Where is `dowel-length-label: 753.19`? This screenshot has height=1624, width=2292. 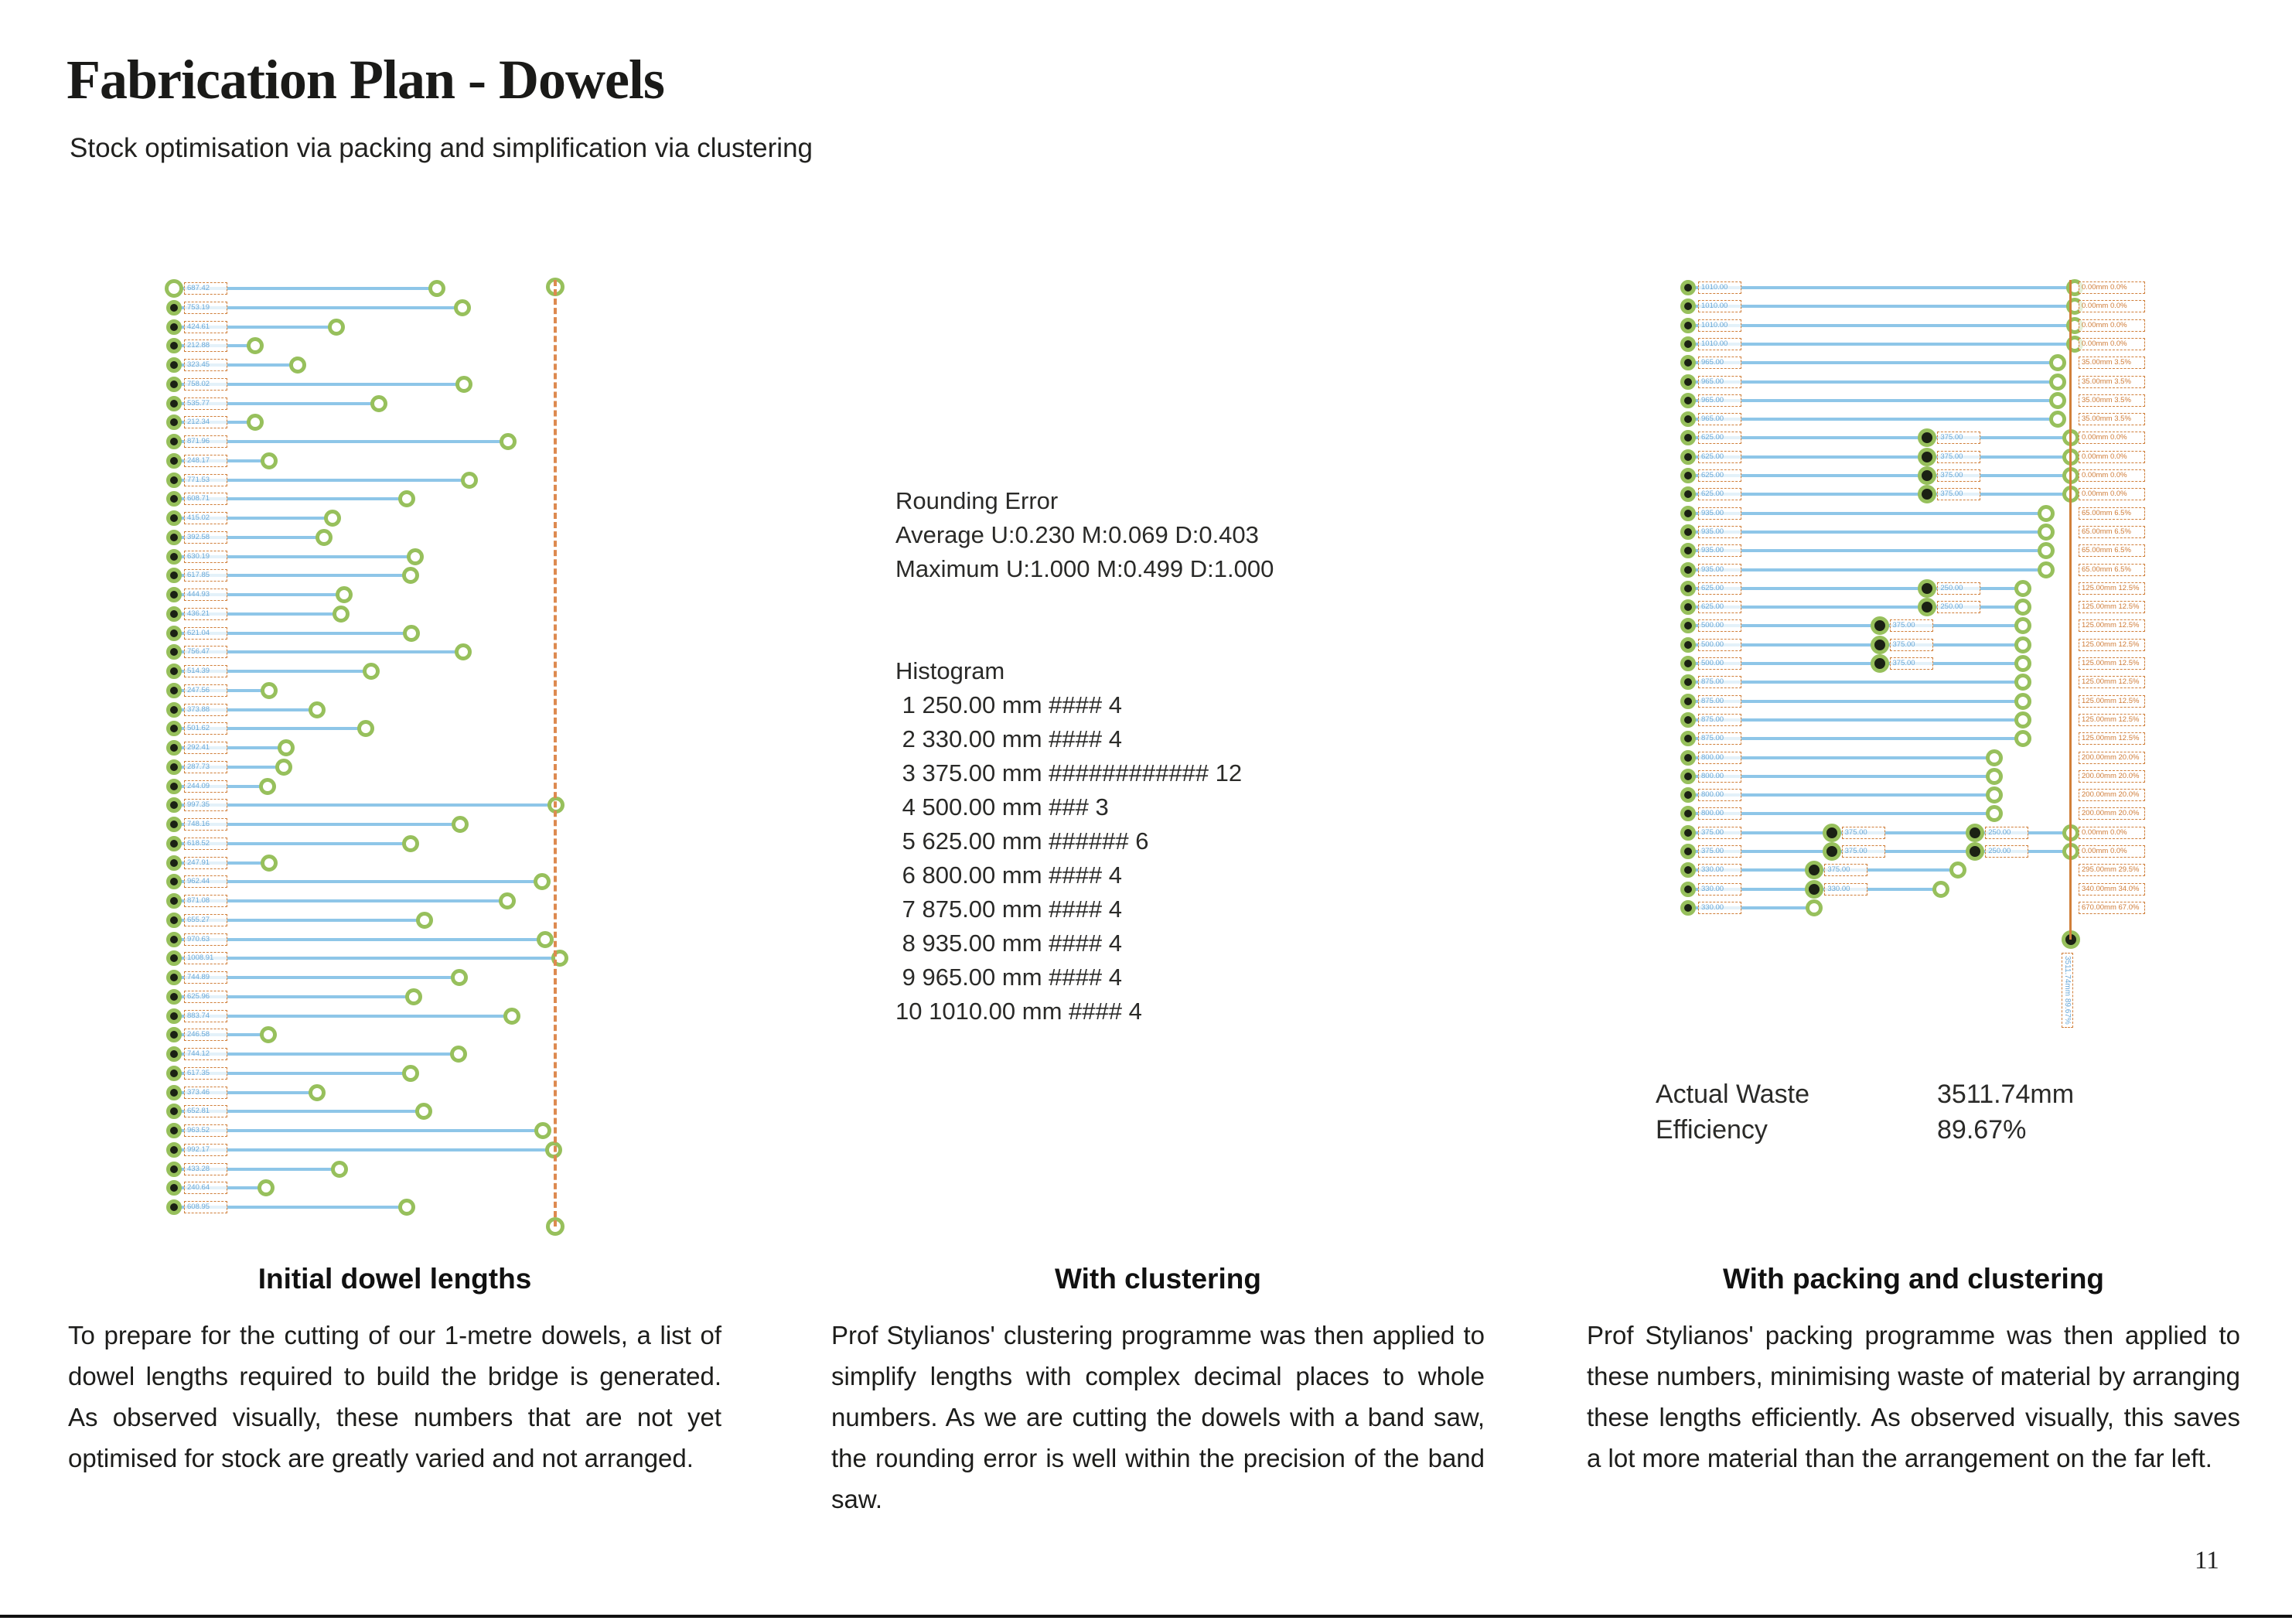 dowel-length-label: 753.19 is located at coordinates (205, 307).